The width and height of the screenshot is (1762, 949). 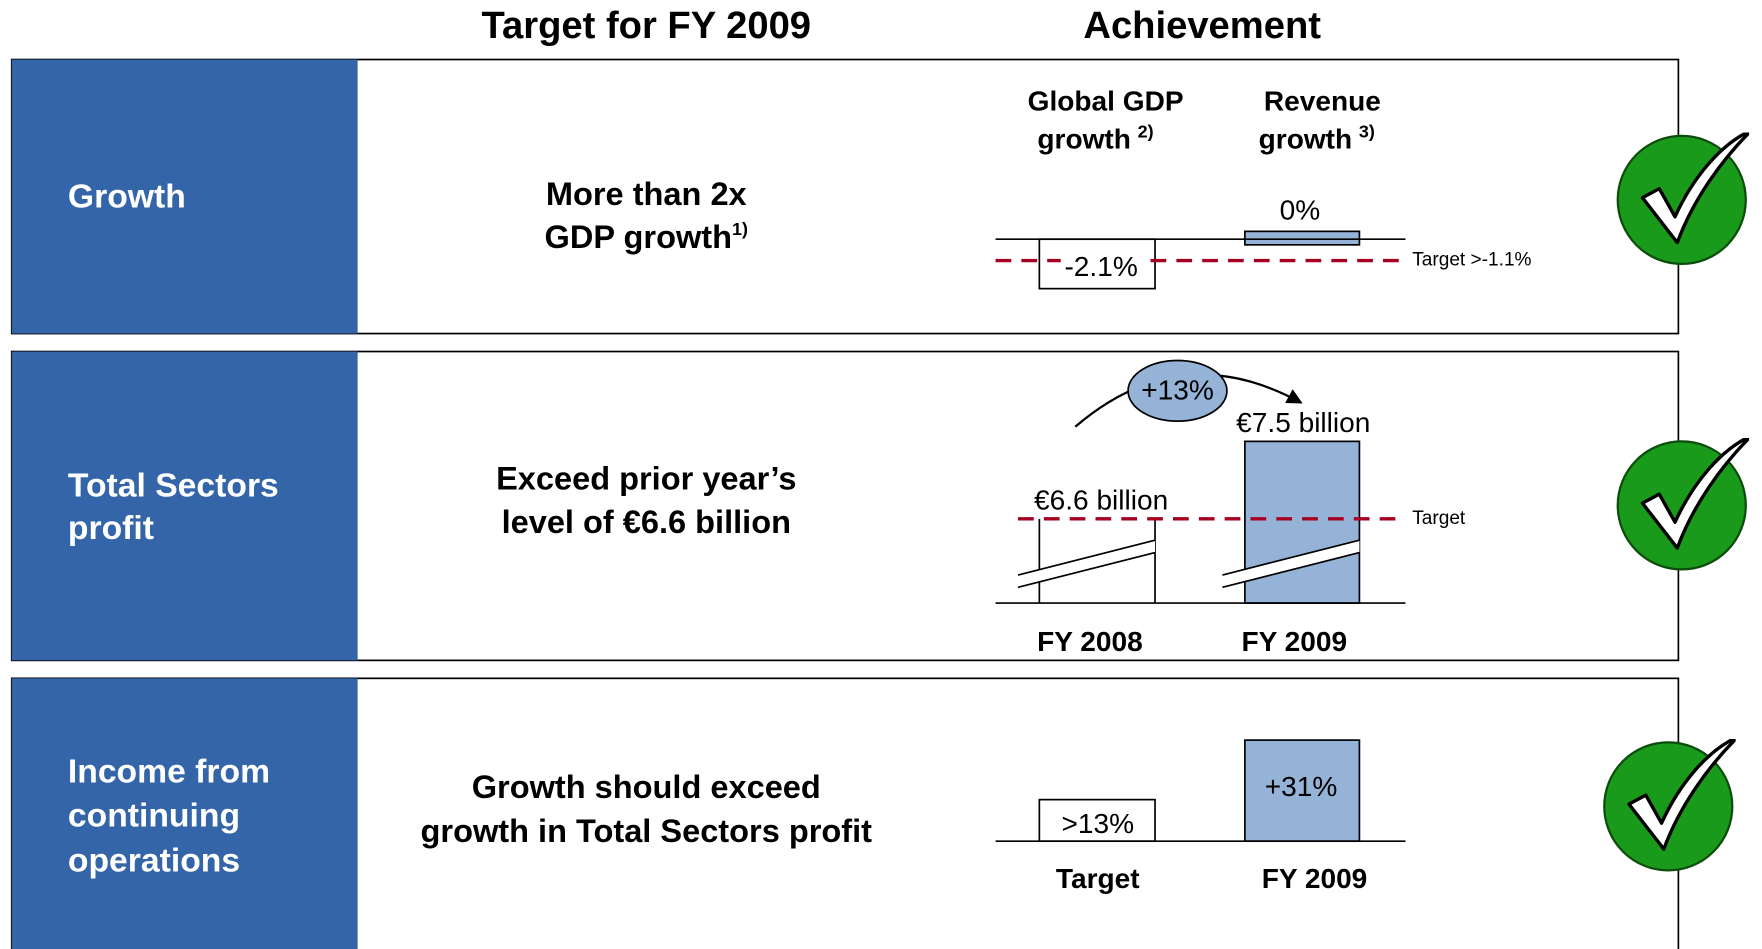 What do you see at coordinates (647, 831) in the screenshot?
I see `target-text: growth in Total Sectors profit` at bounding box center [647, 831].